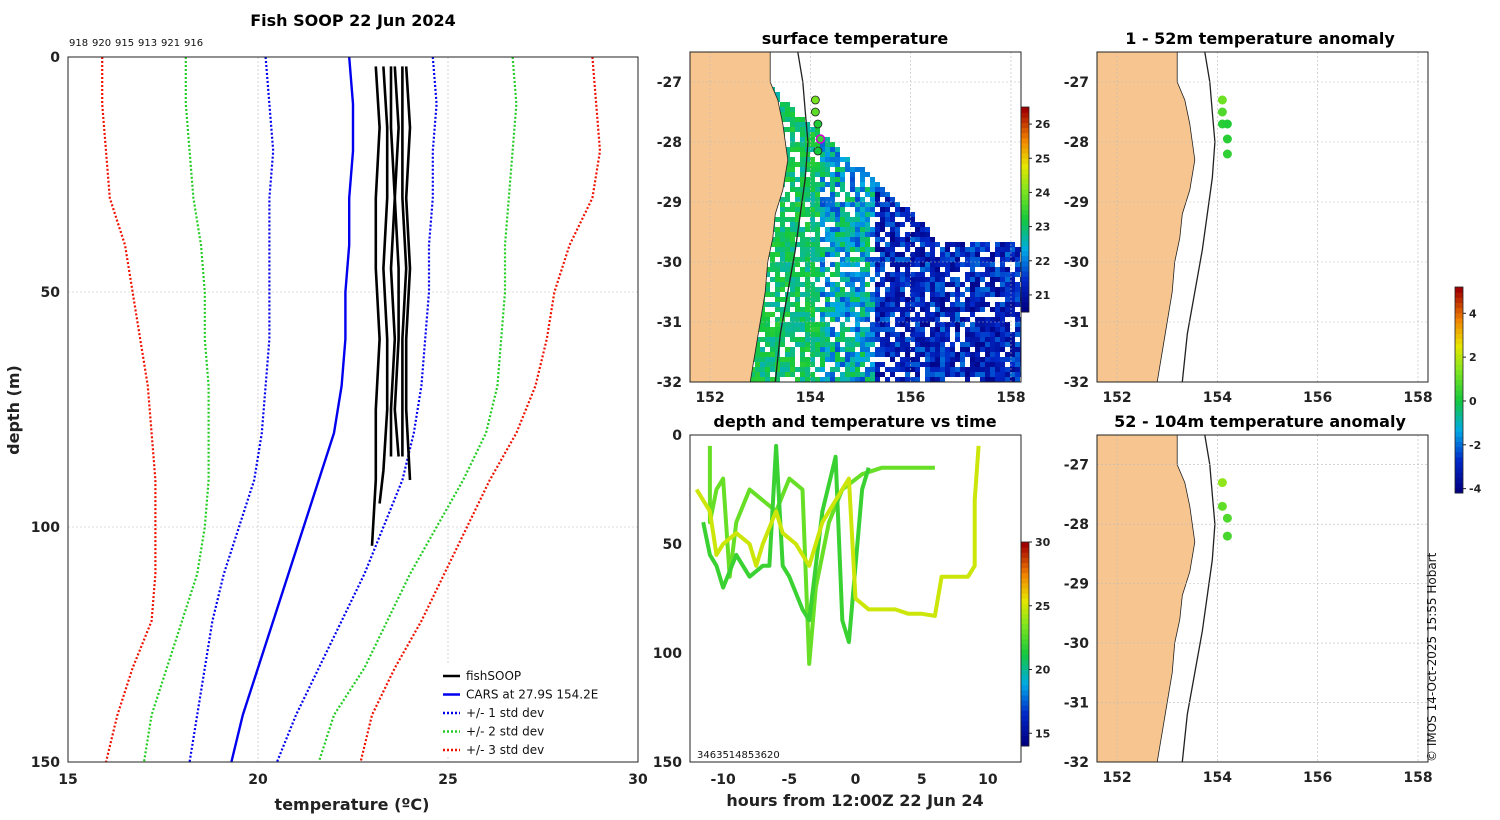  What do you see at coordinates (356, 409) in the screenshot?
I see `series-line` at bounding box center [356, 409].